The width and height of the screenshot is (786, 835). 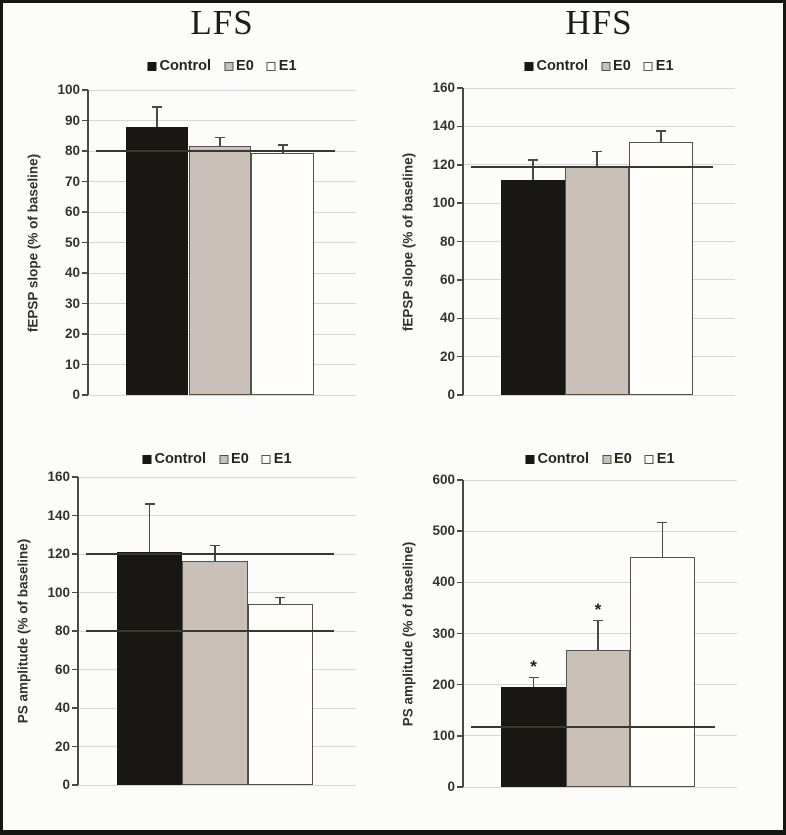 What do you see at coordinates (72, 303) in the screenshot?
I see `y-tick-label: 30` at bounding box center [72, 303].